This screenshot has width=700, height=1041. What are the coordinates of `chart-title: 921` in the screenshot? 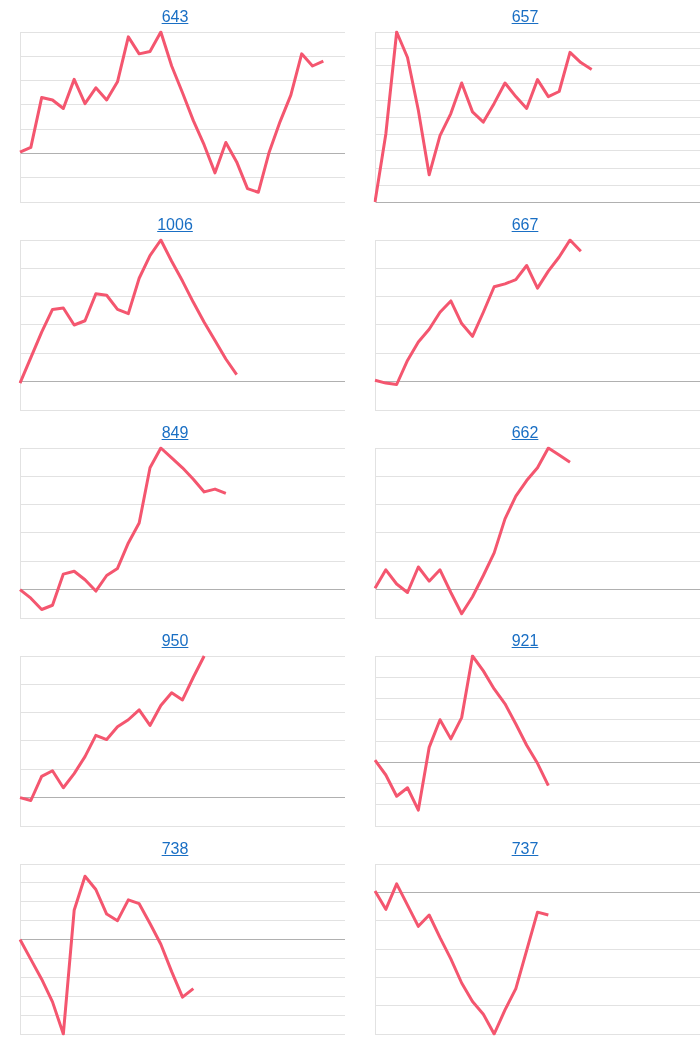 It's located at (525, 641).